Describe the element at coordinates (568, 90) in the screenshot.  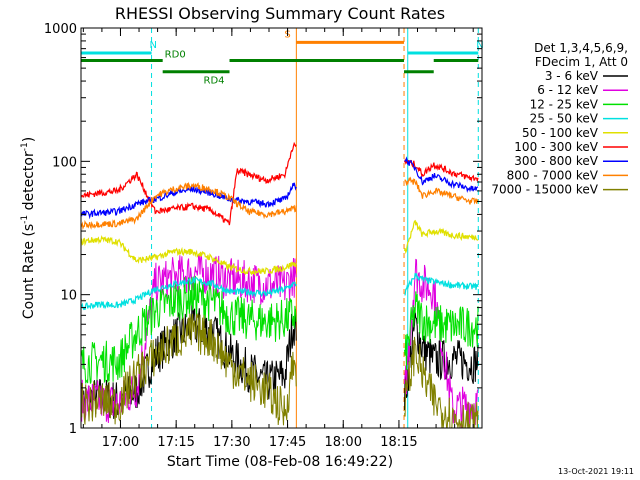
I see `legend-label-1: 6 - 12 keV` at that location.